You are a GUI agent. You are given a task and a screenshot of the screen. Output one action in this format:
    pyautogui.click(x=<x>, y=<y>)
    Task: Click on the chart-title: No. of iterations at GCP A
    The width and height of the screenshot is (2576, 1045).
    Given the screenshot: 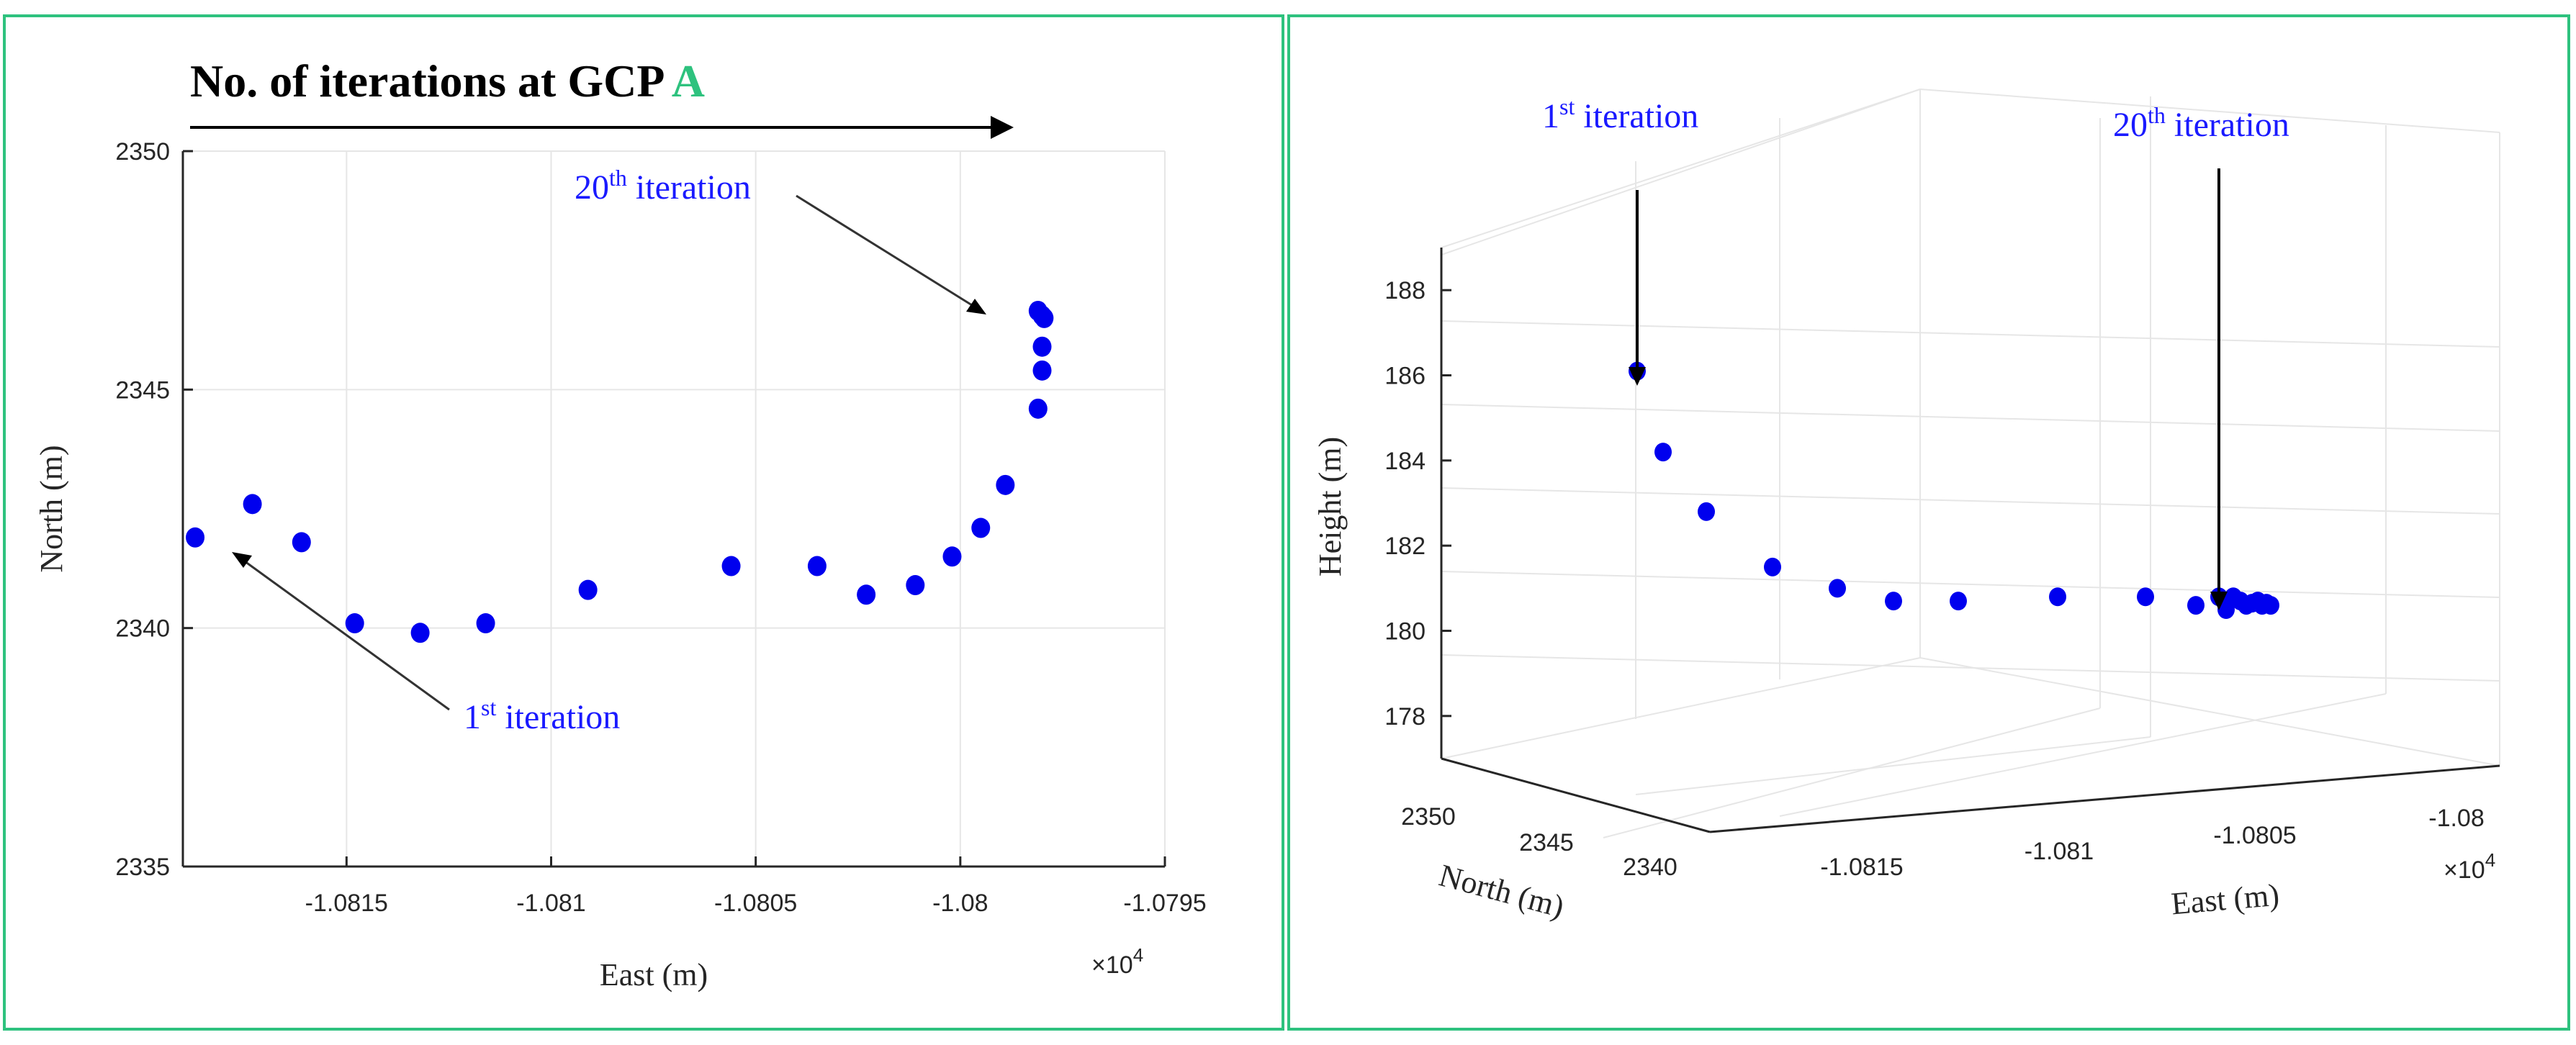 What is the action you would take?
    pyautogui.click(x=447, y=81)
    